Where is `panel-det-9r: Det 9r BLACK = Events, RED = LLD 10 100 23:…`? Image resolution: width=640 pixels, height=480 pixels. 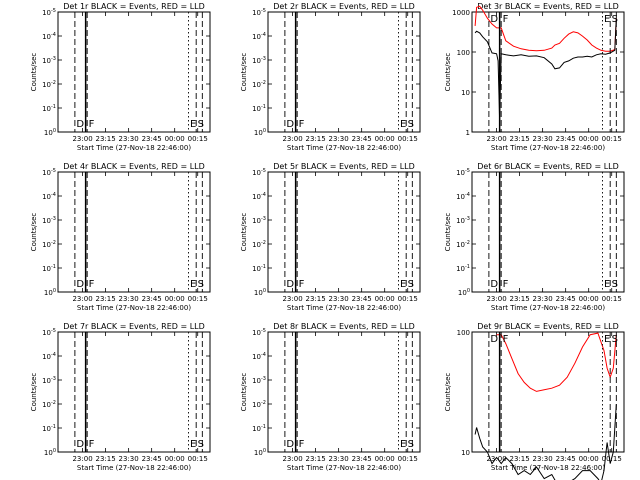 panel-det-9r: Det 9r BLACK = Events, RED = LLD 10 100 23:… is located at coordinates (534, 401).